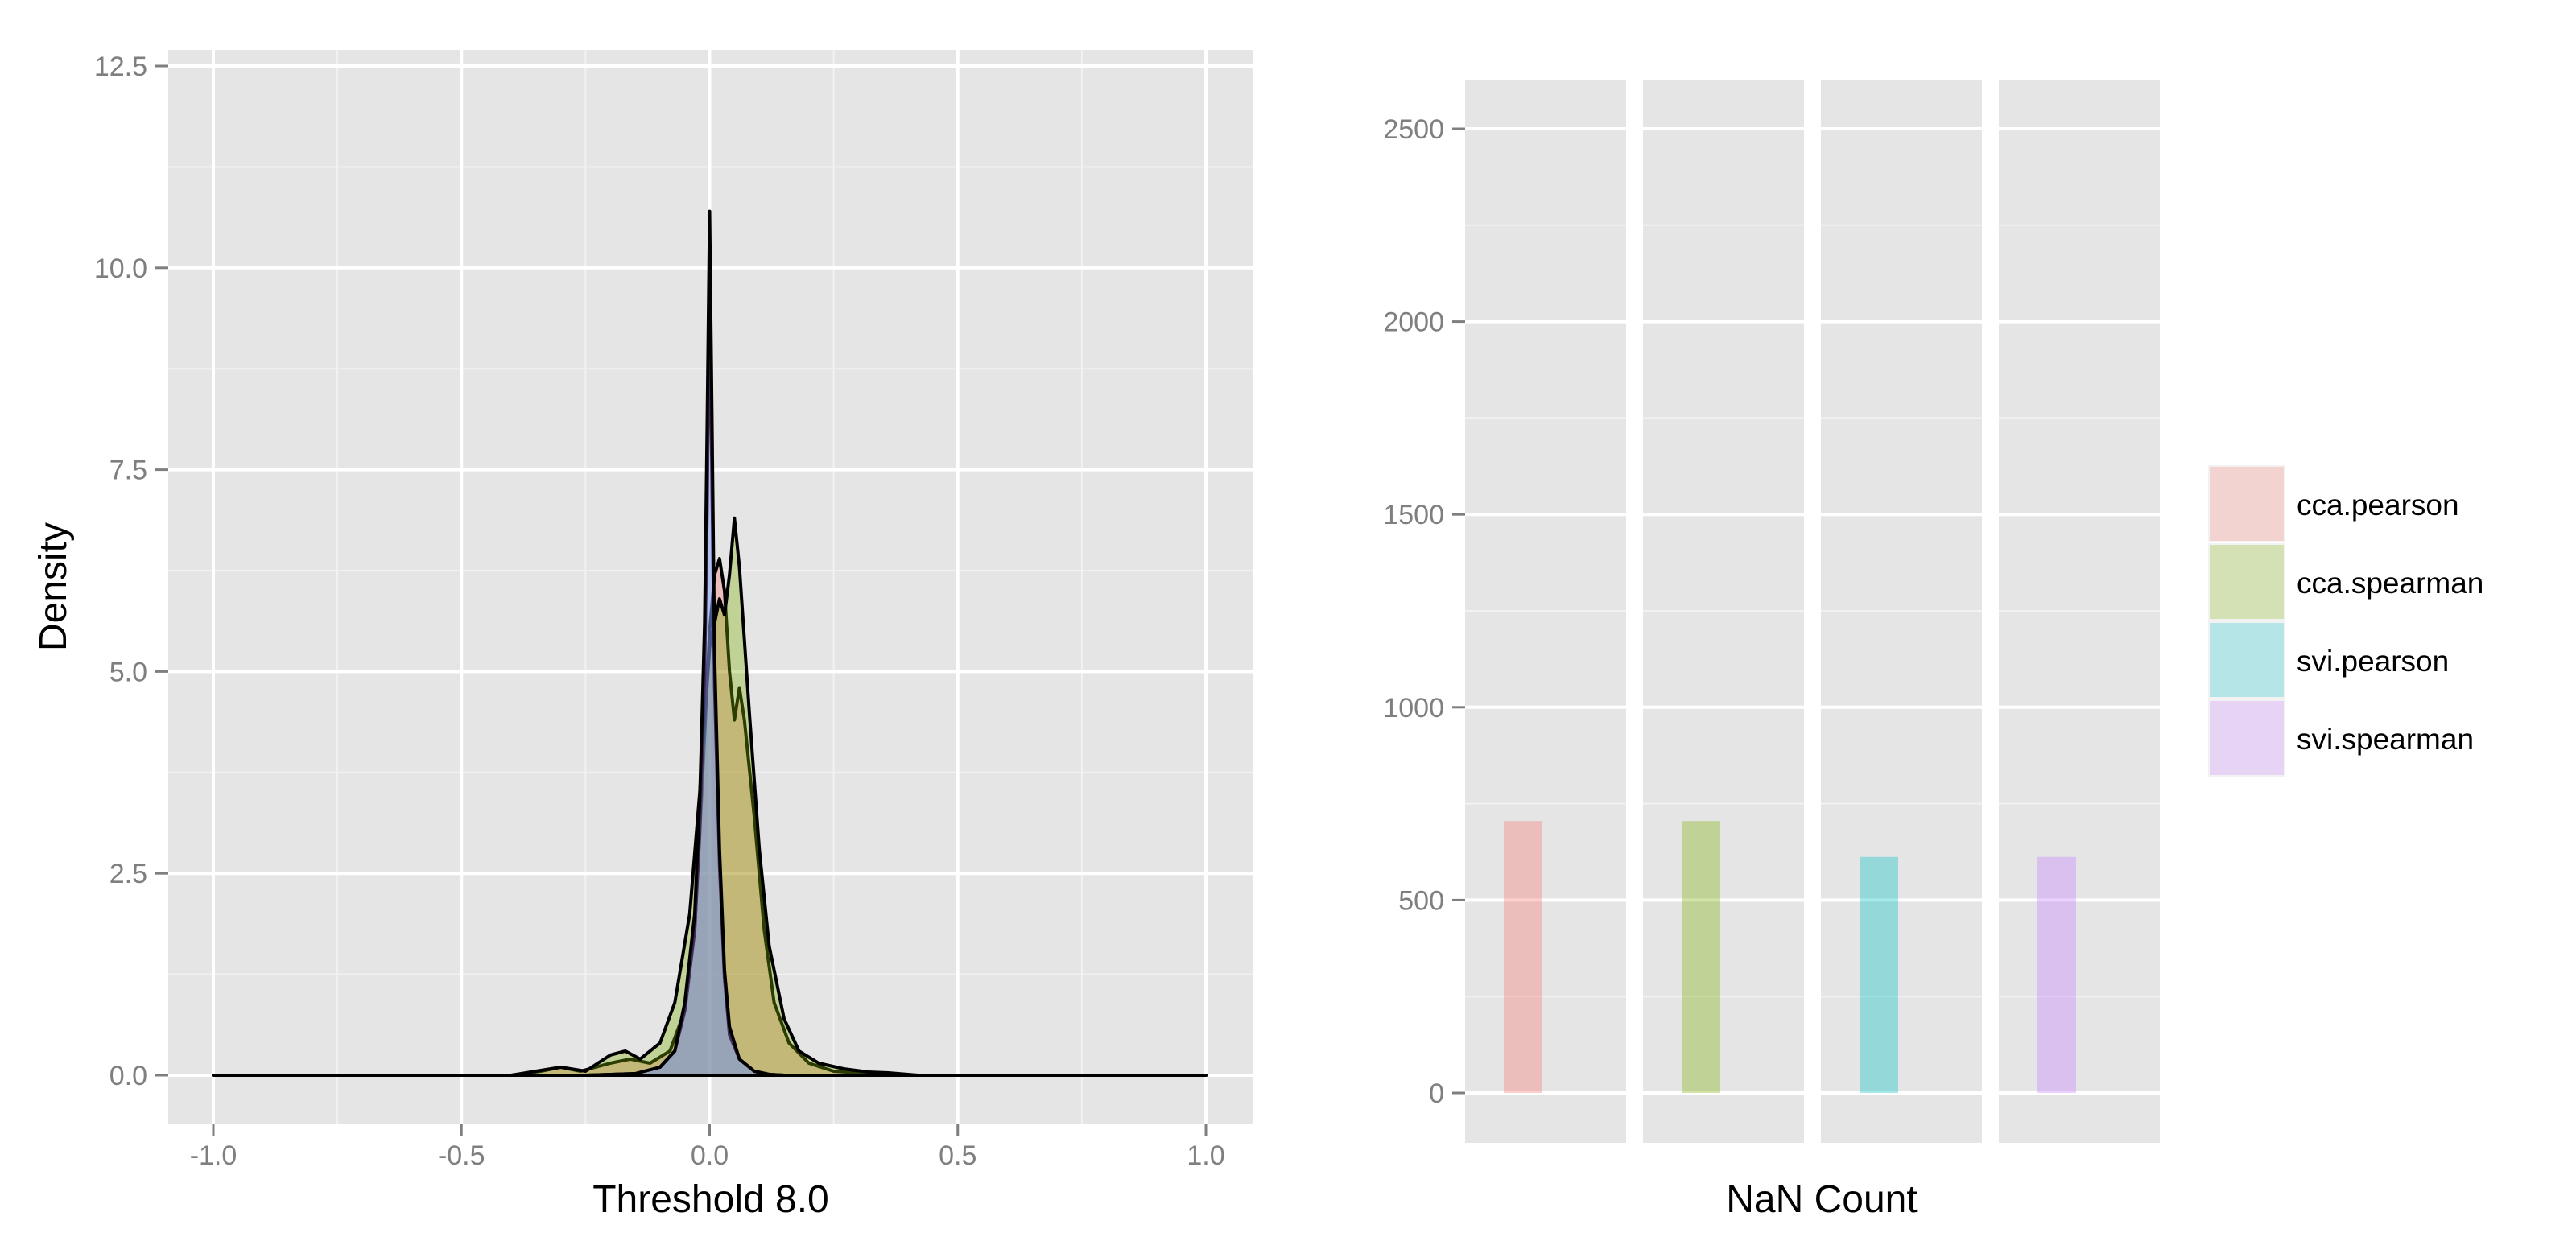 The image size is (2576, 1237). What do you see at coordinates (2056, 974) in the screenshot?
I see `bar-svi-spearman` at bounding box center [2056, 974].